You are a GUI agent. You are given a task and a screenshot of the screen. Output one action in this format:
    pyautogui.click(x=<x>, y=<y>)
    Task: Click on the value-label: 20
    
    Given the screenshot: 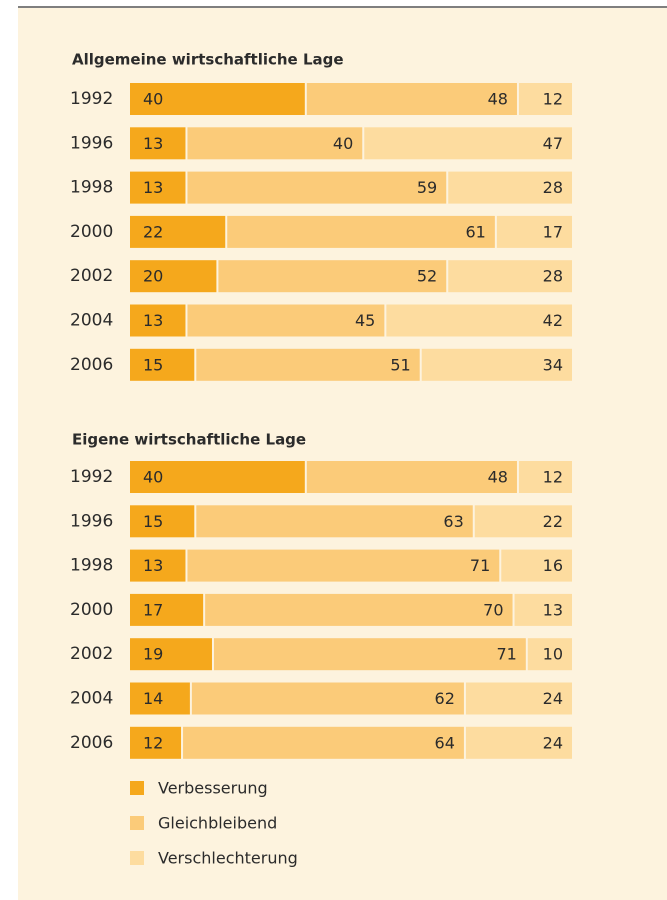 What is the action you would take?
    pyautogui.click(x=153, y=276)
    